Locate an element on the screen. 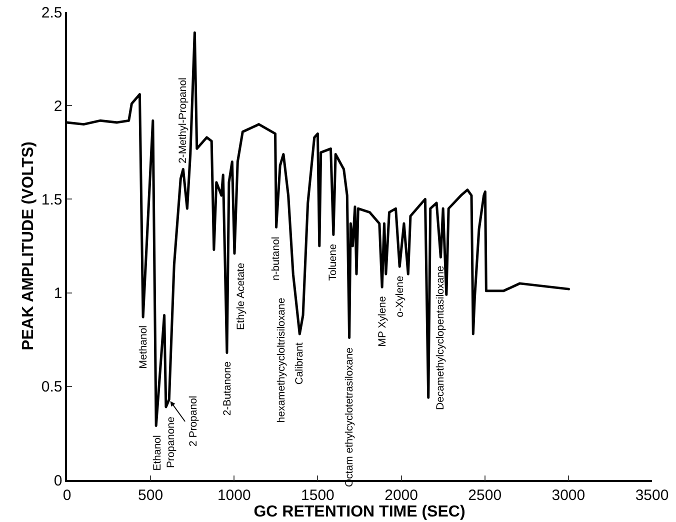 The height and width of the screenshot is (522, 676). annotation: hexamethycycloltrisiloxane is located at coordinates (282, 360).